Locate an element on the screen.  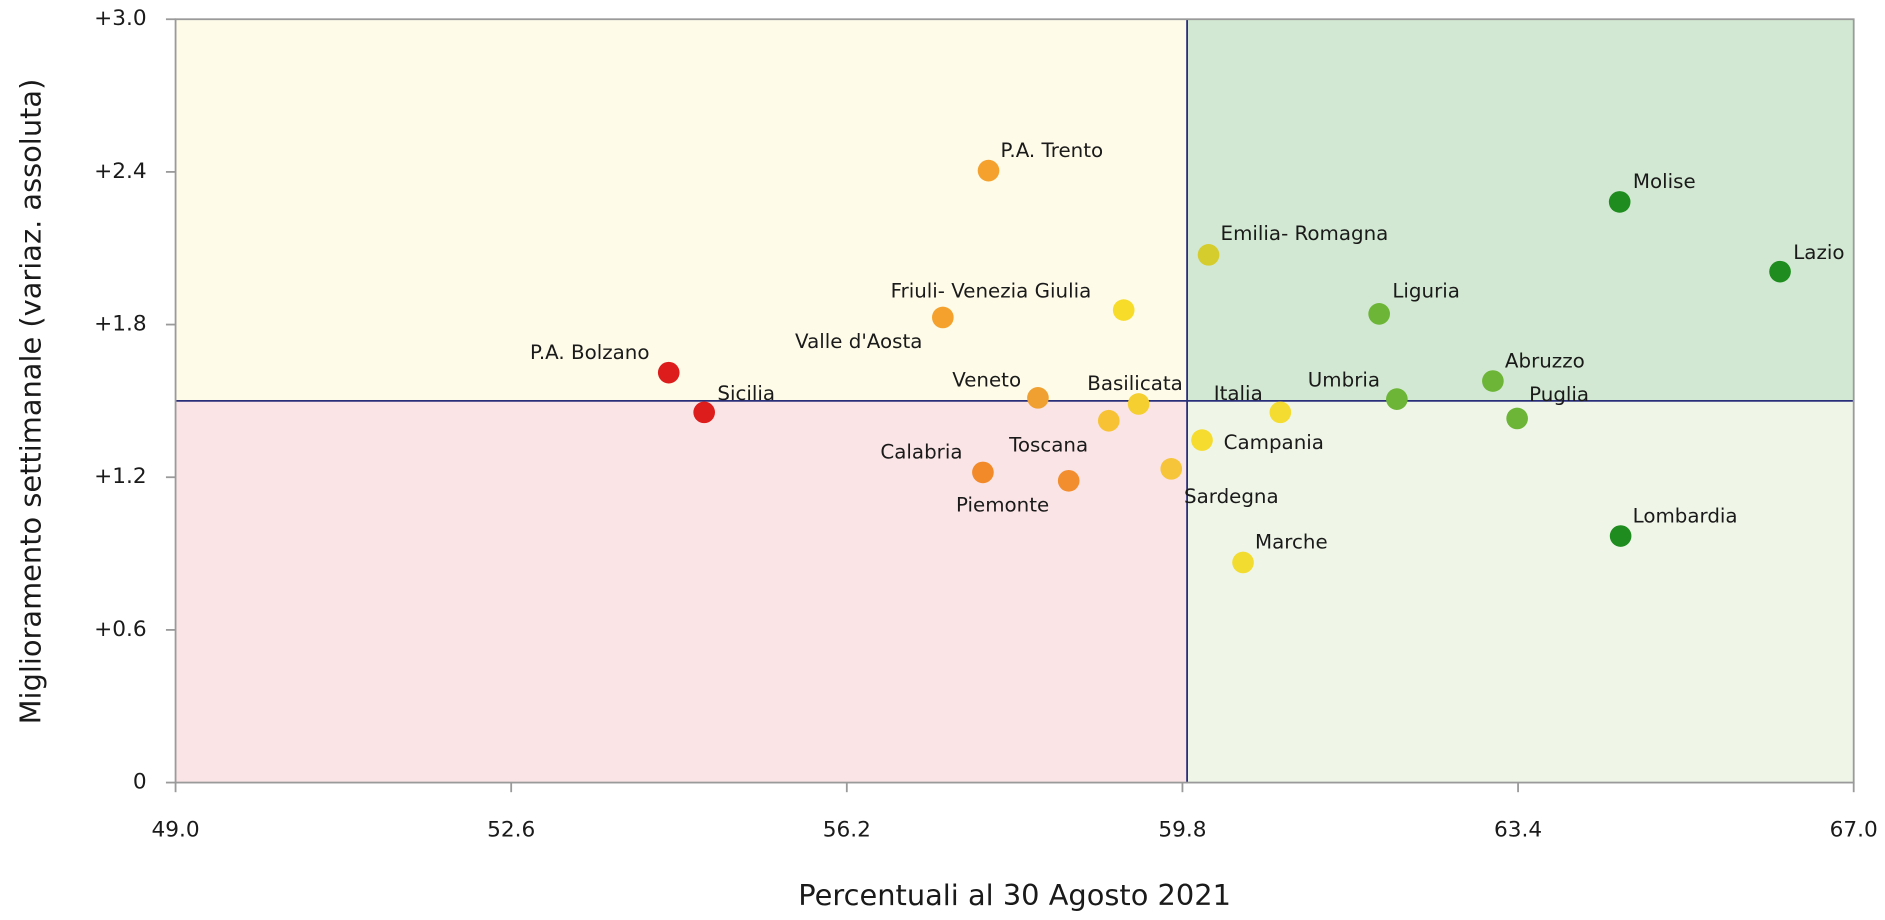
point-label: Emilia- Romagna is located at coordinates (1305, 233).